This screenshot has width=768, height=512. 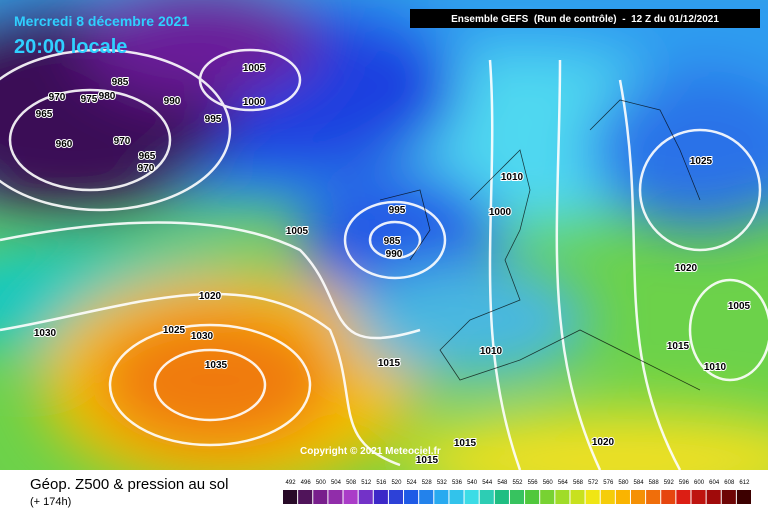 I want to click on colorbar-label: 604, so click(x=714, y=483).